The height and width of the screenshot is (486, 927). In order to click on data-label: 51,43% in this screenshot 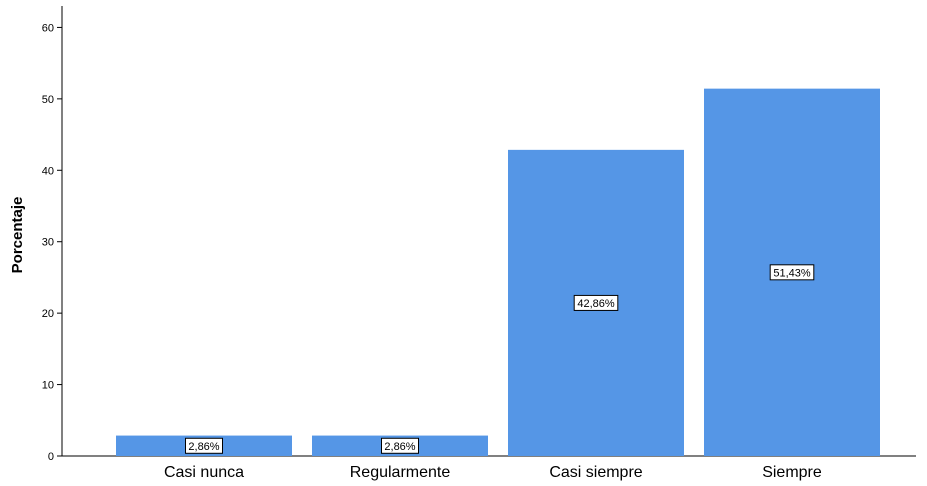, I will do `click(792, 273)`.